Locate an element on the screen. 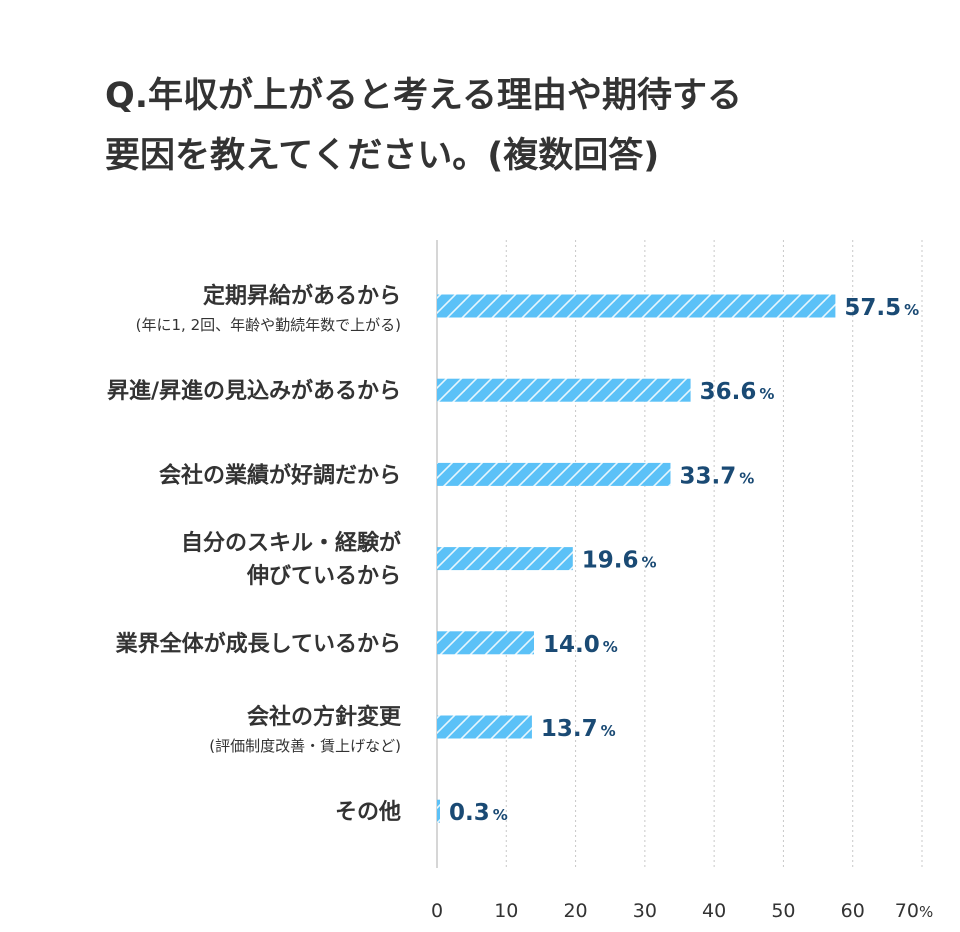  category-label: 会社の業績が好調だから is located at coordinates (280, 475).